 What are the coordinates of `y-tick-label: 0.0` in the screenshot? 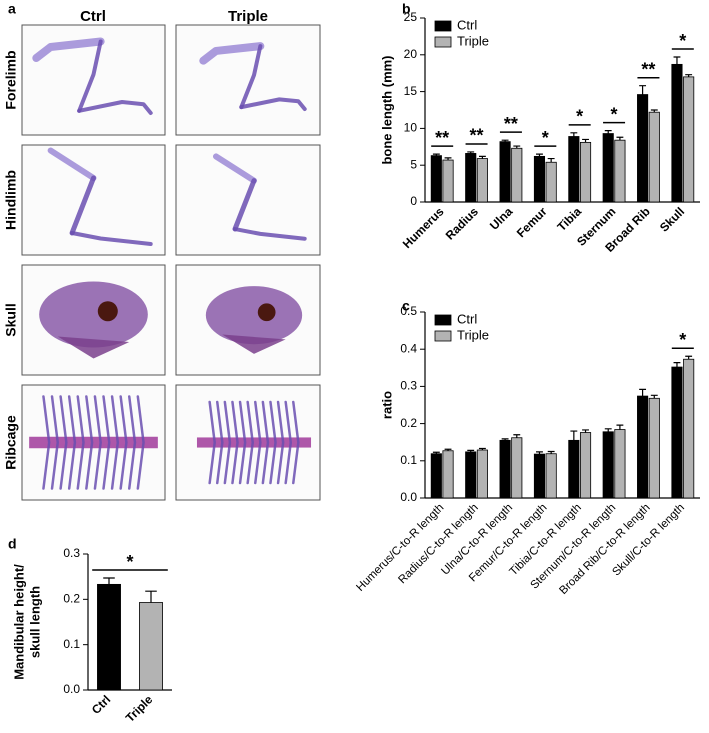 It's located at (408, 497).